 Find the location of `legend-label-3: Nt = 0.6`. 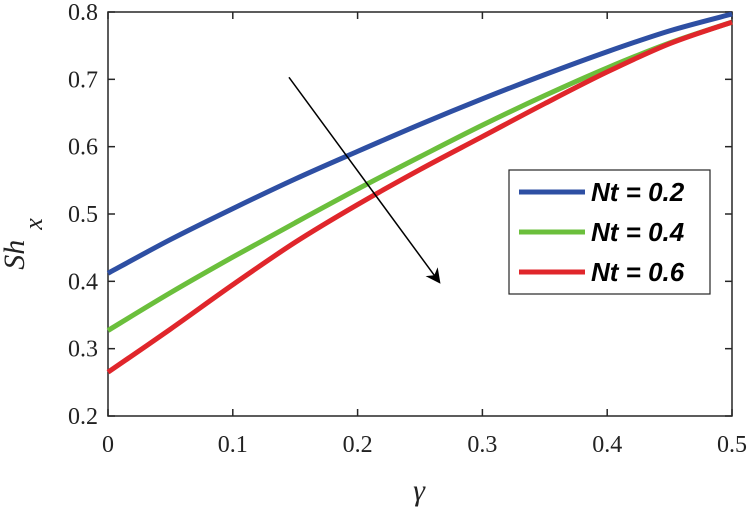

legend-label-3: Nt = 0.6 is located at coordinates (638, 272).